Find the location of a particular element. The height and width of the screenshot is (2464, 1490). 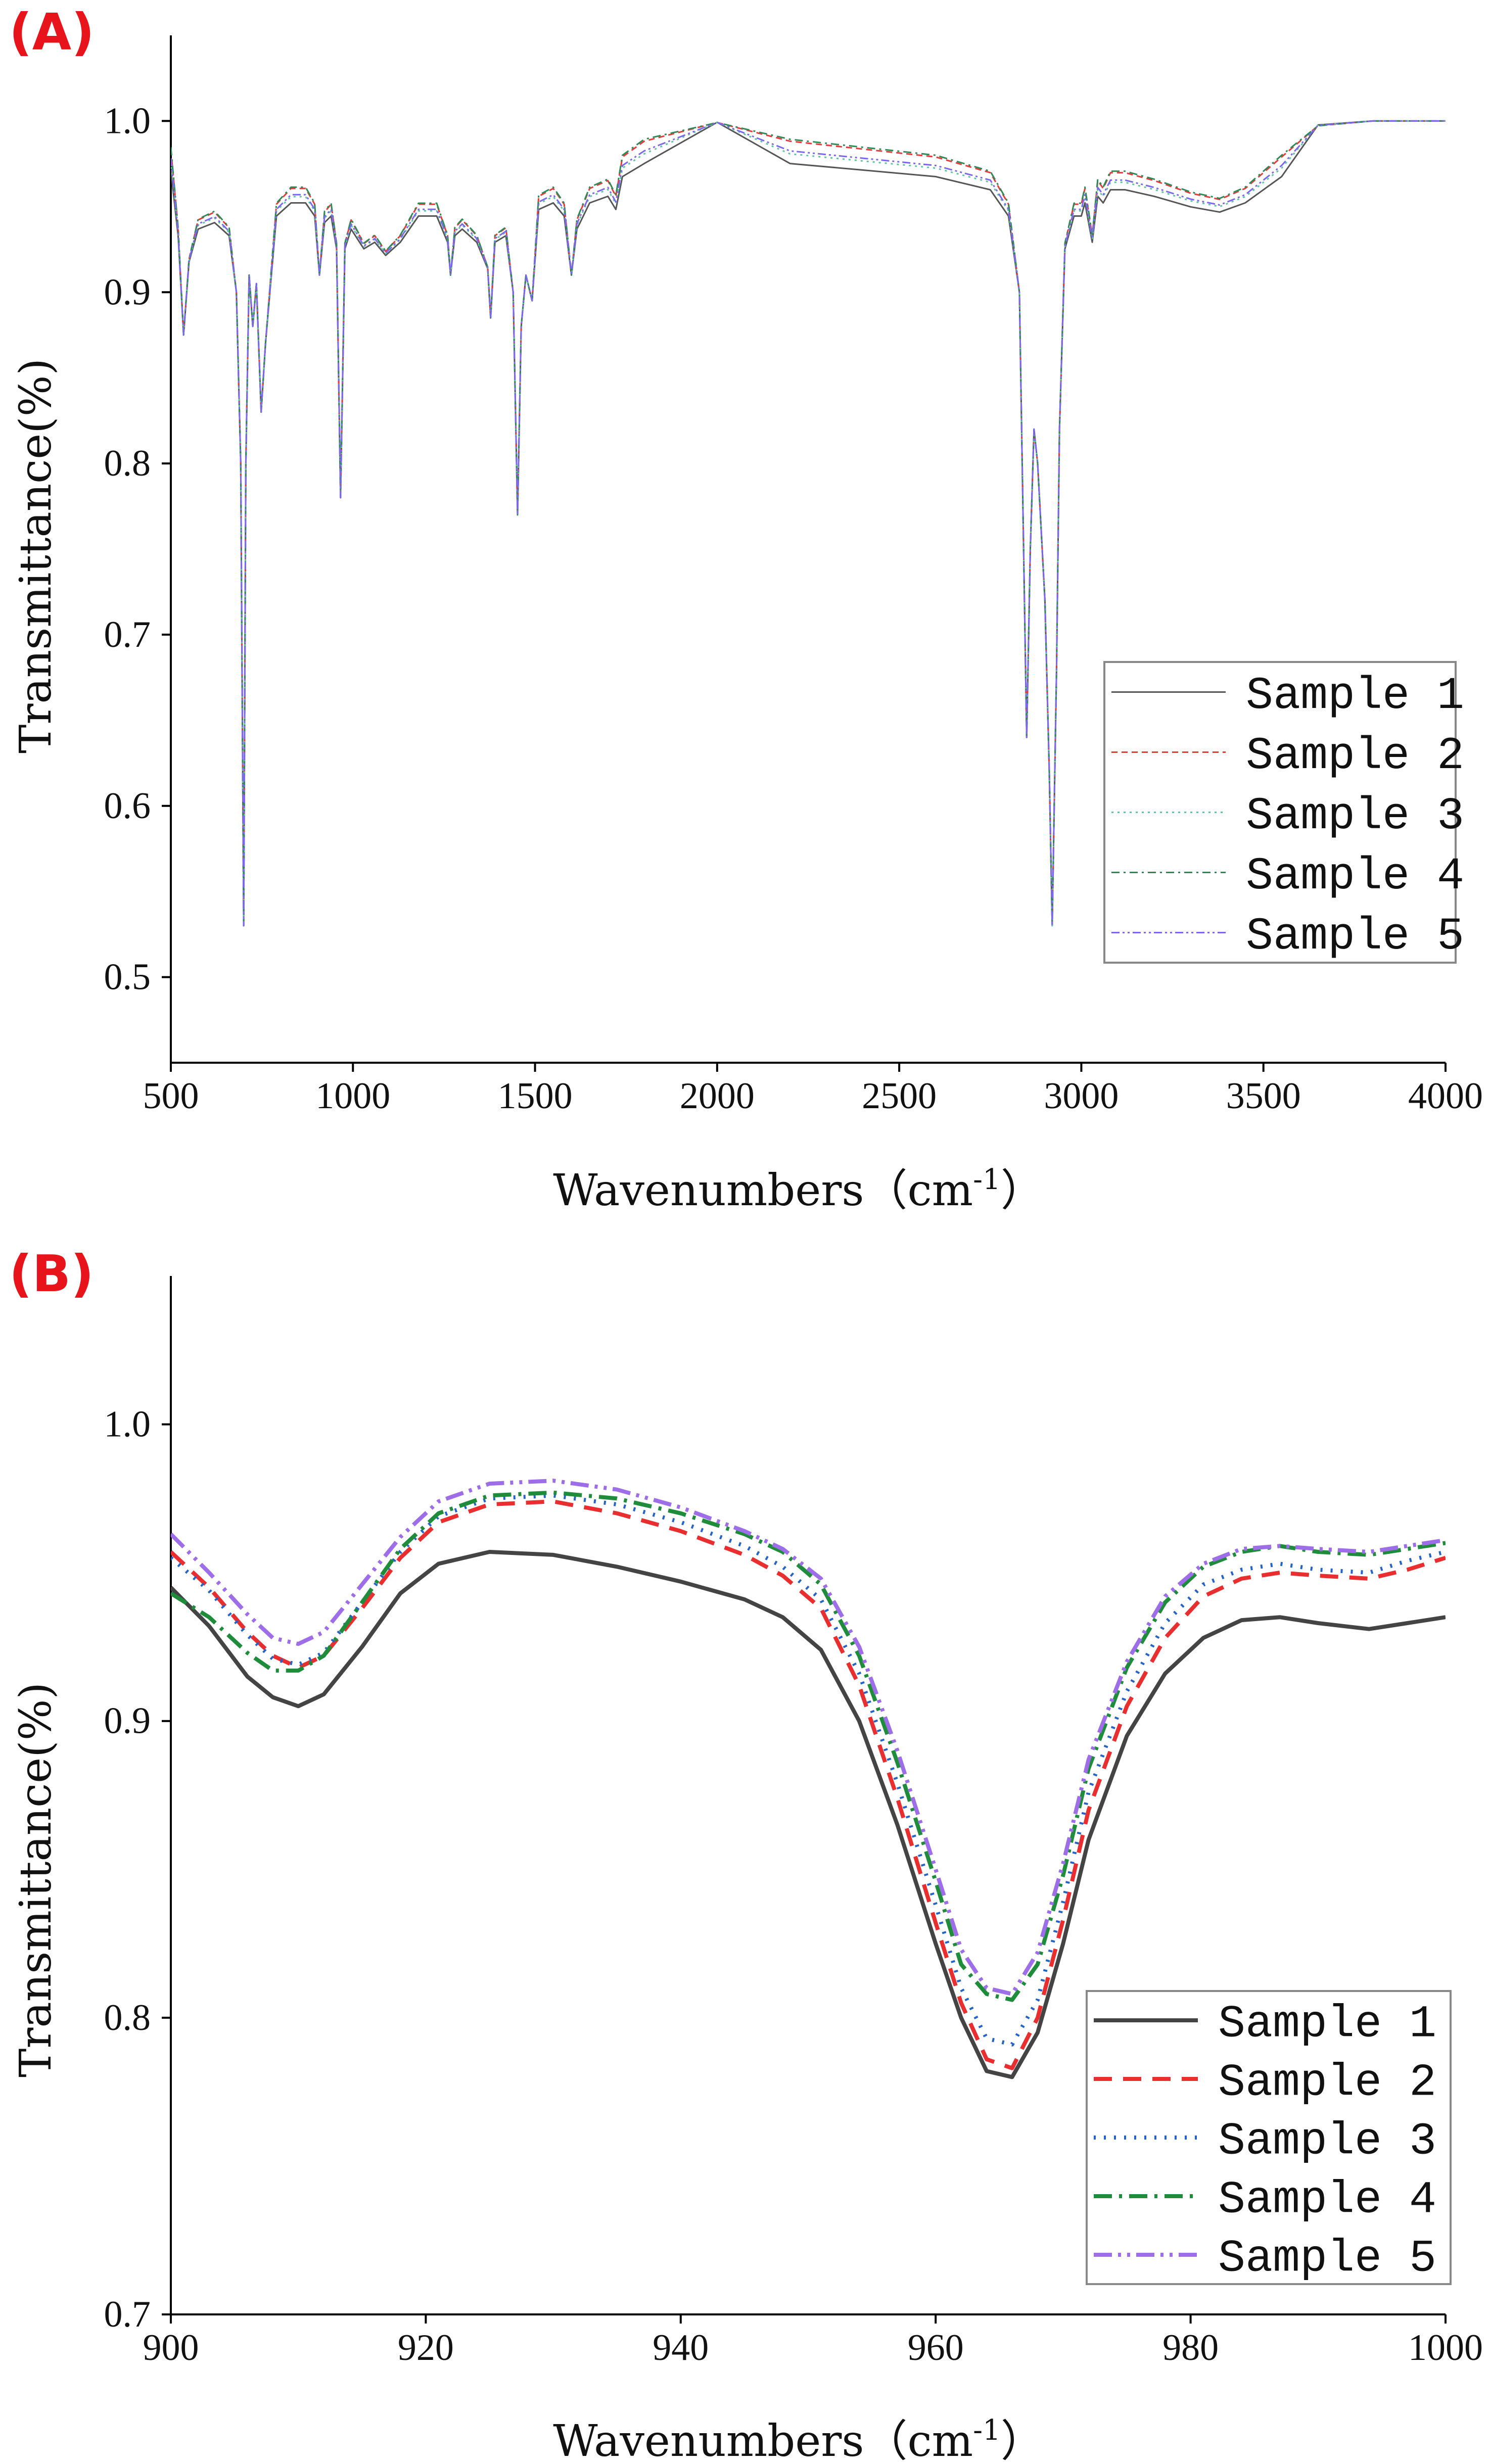

y-tick-label: 0.6 is located at coordinates (127, 806).